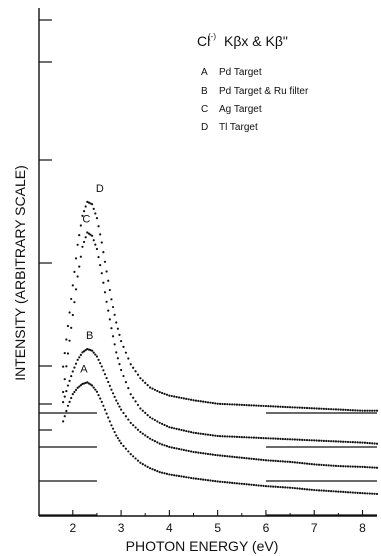 The image size is (381, 556). I want to click on chart-title-main: Cl, so click(203, 41).